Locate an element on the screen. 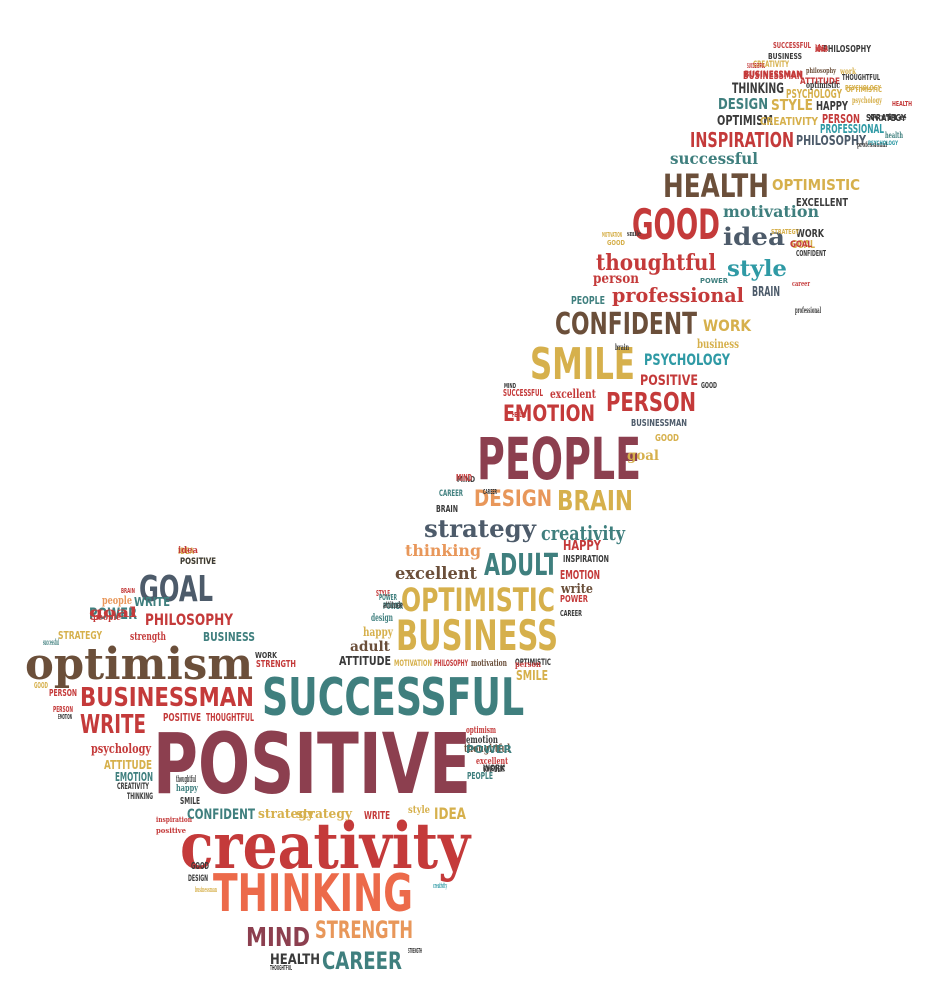  cloud-word: psychology is located at coordinates (867, 100).